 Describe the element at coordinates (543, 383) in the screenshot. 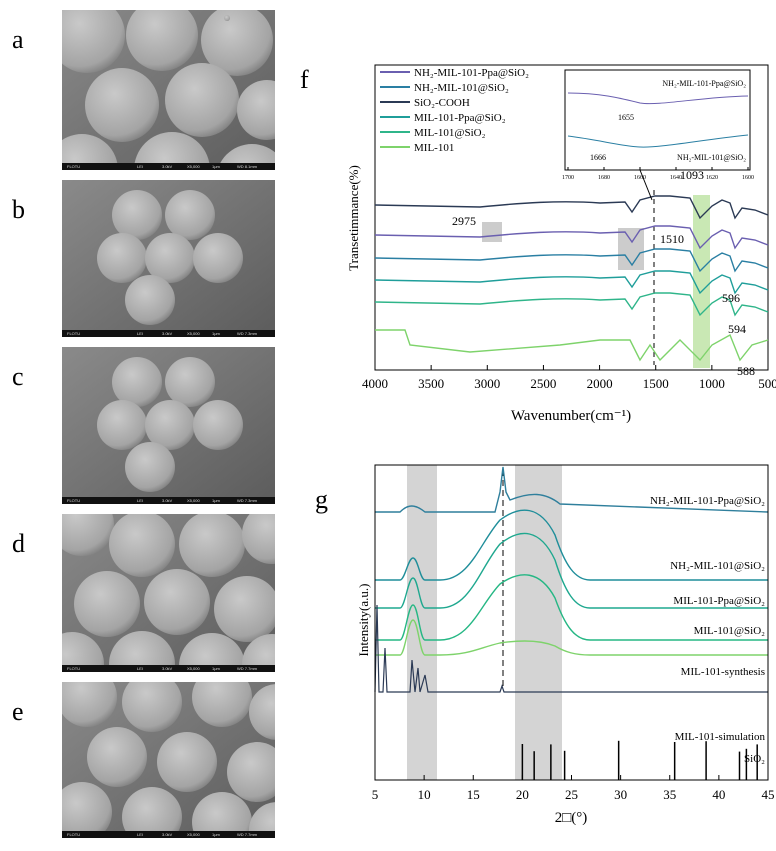

I see `x-tick-label: 2500` at that location.